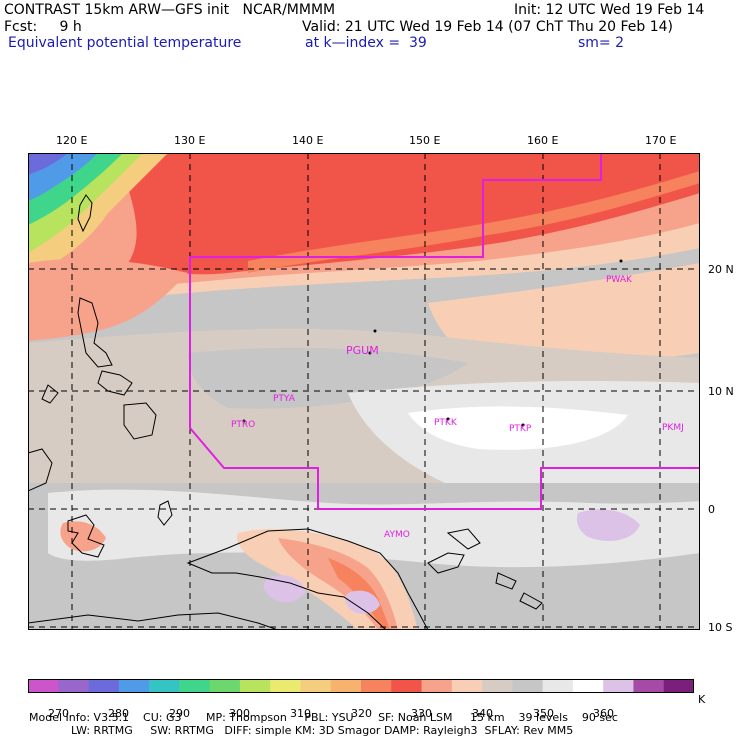 Image resolution: width=740 pixels, height=740 pixels. Describe the element at coordinates (243, 425) in the screenshot. I see `station-ptro: PTRO` at that location.